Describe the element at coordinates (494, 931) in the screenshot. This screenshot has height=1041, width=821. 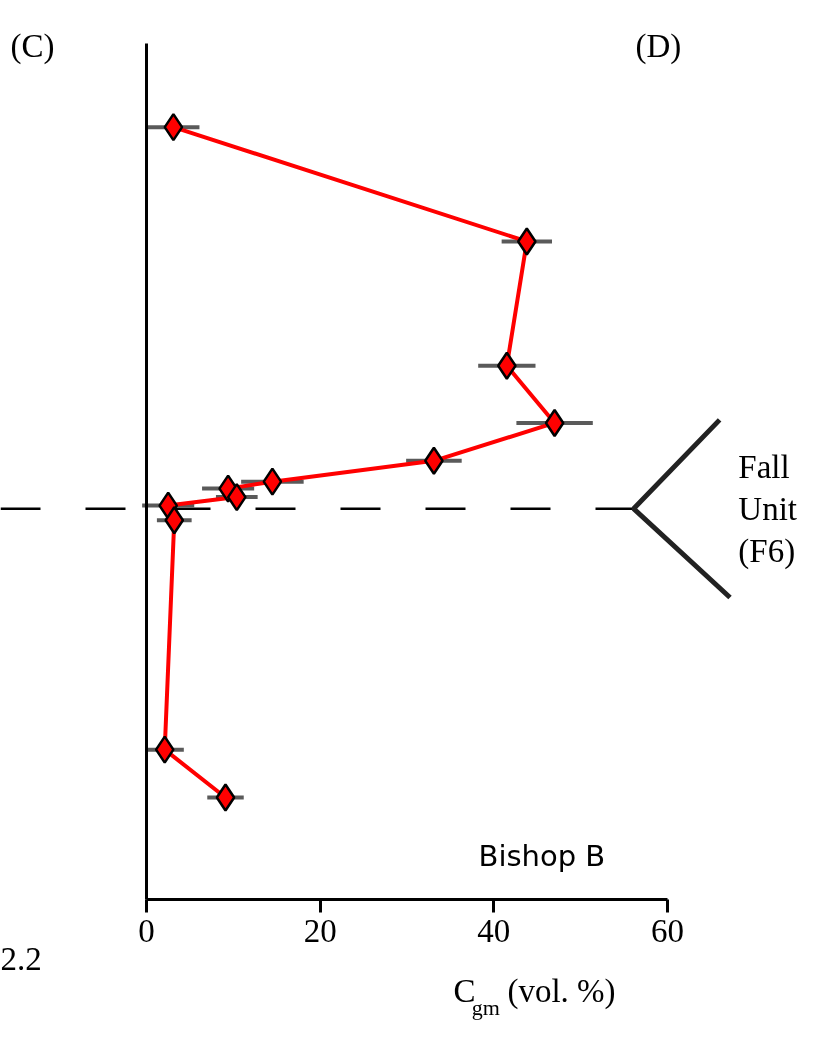
I see `x-tick-label: 40` at that location.